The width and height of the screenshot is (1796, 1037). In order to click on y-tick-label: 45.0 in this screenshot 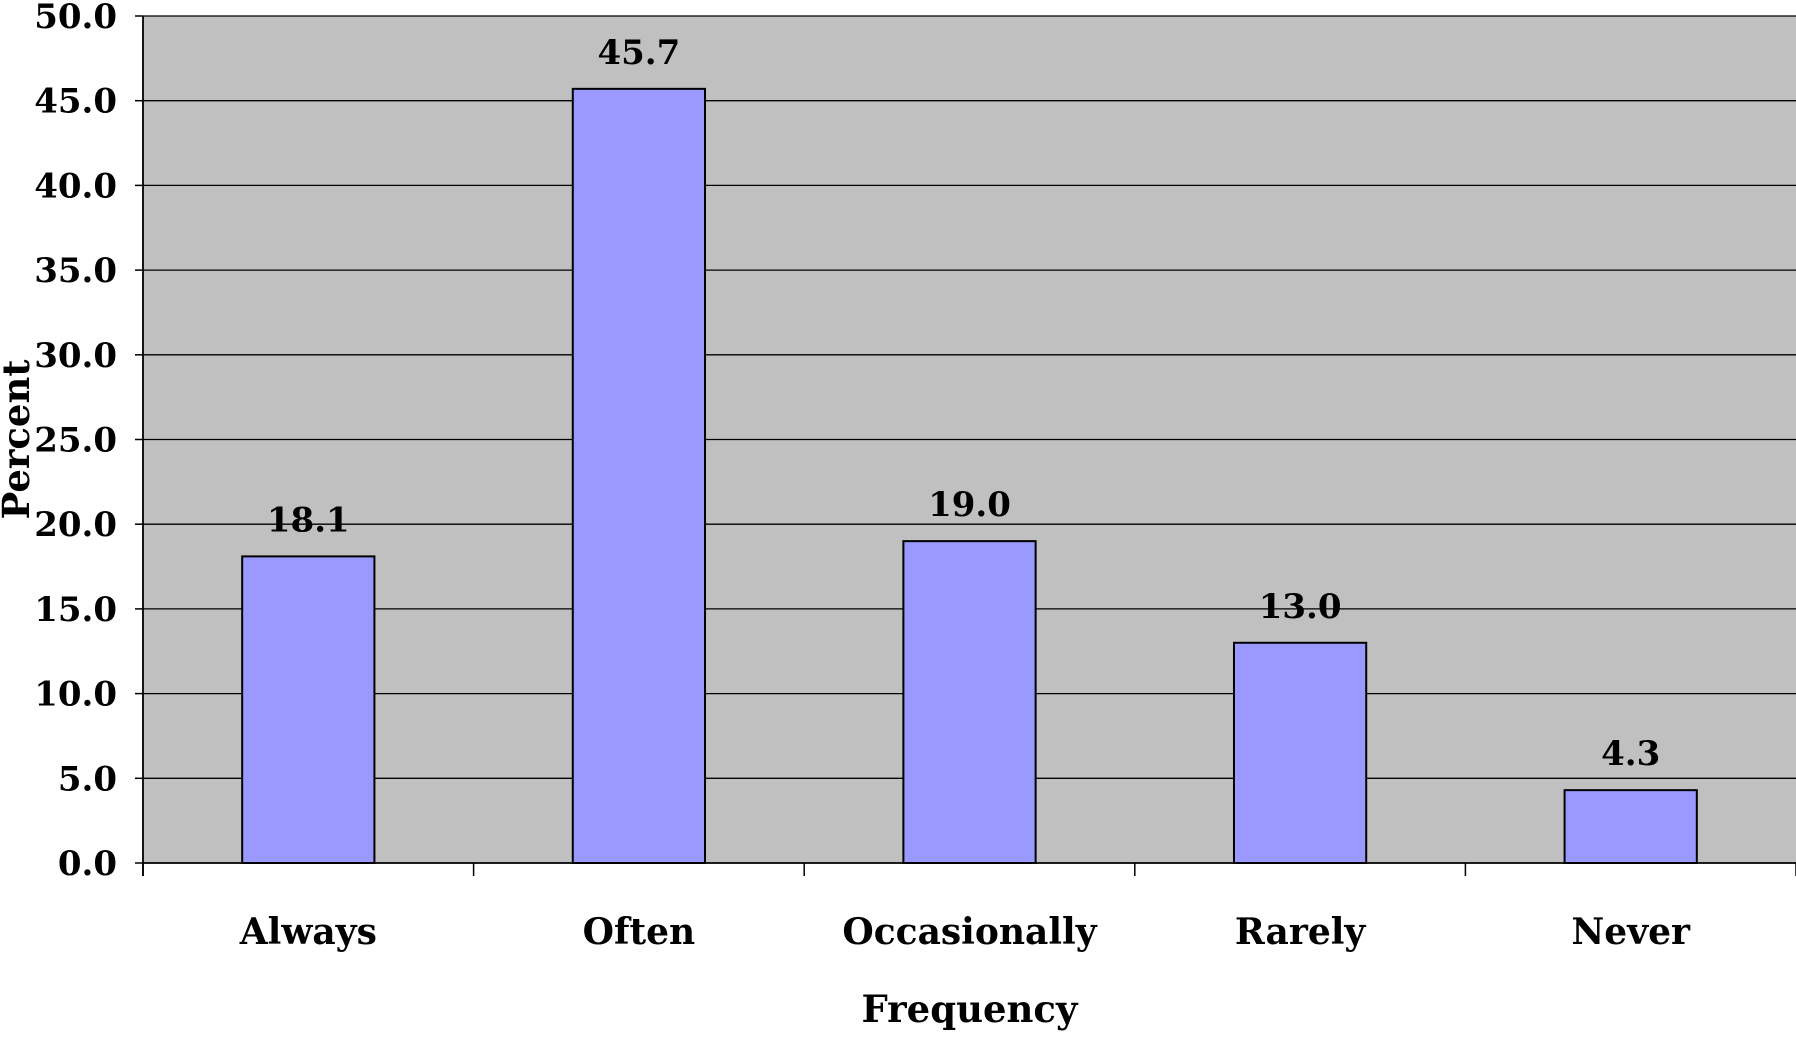, I will do `click(75, 102)`.